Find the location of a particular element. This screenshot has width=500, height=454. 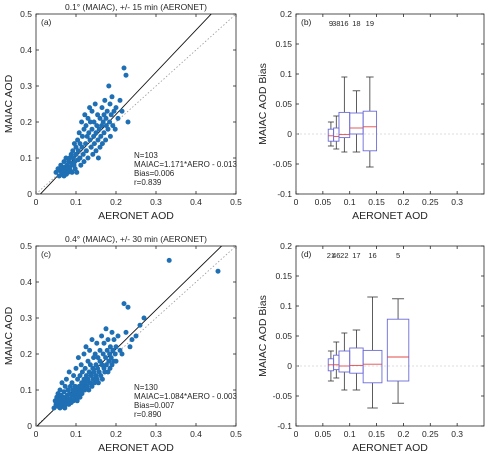

panel-label: (a) is located at coordinates (46, 22).